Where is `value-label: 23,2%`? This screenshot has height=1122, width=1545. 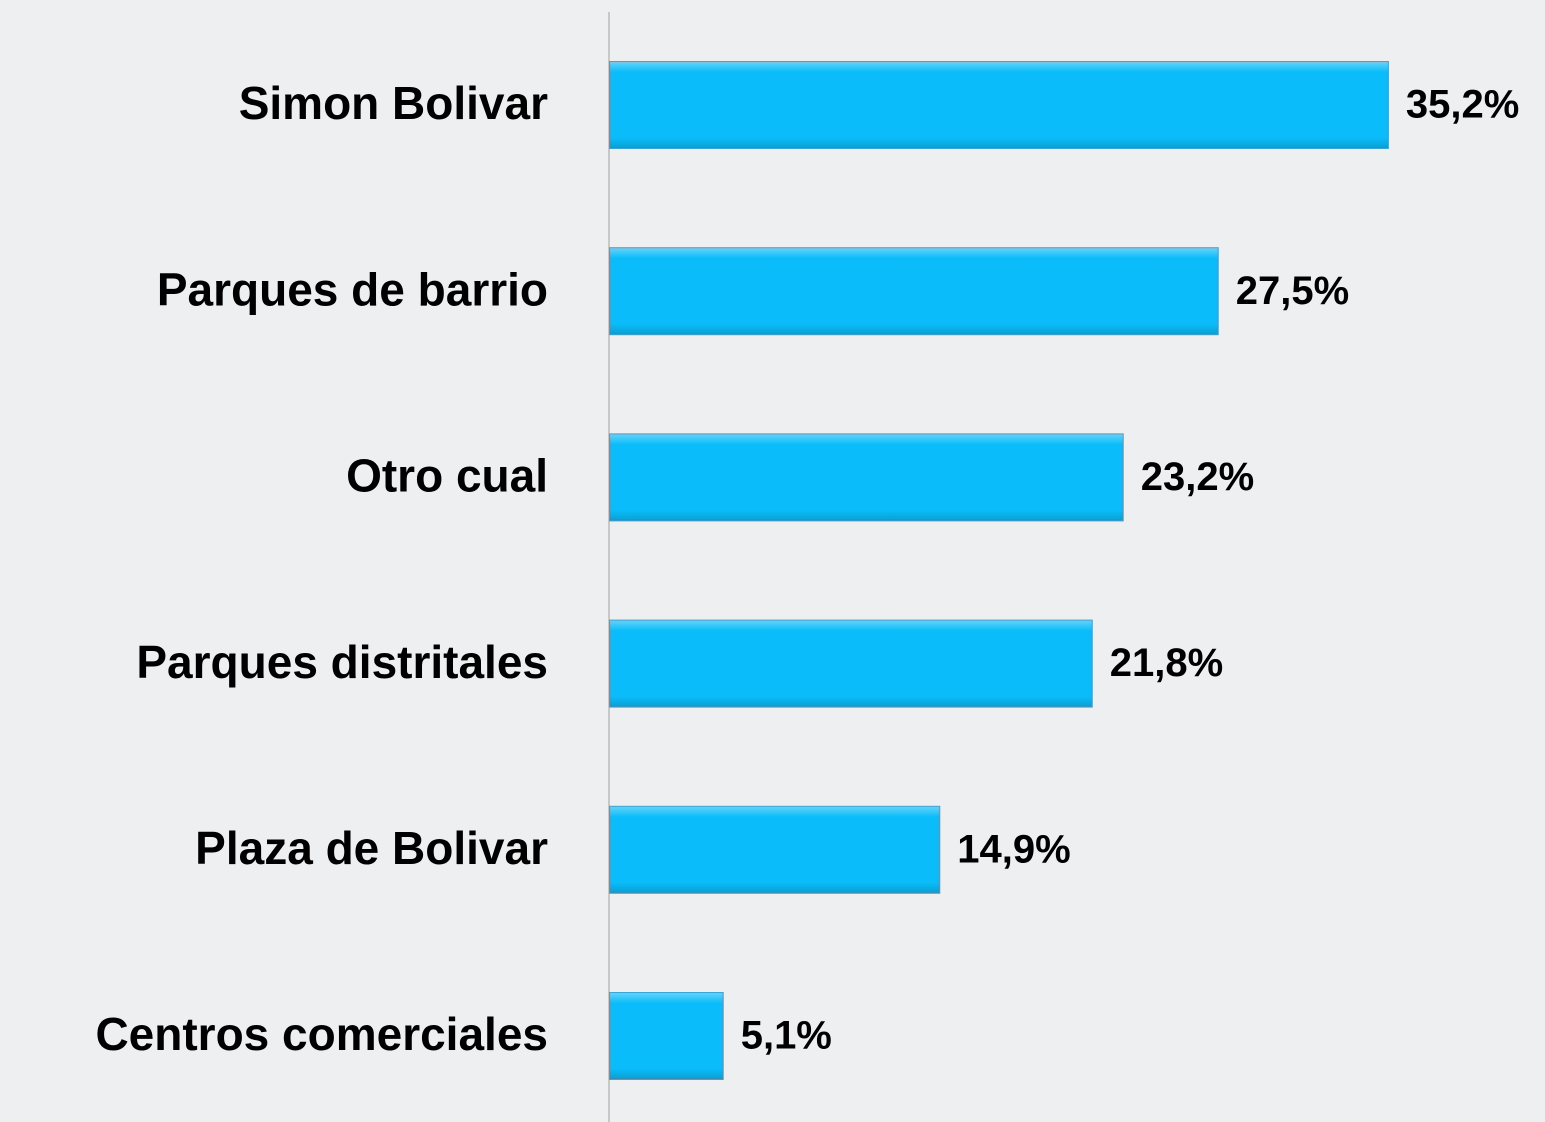
value-label: 23,2% is located at coordinates (1197, 477).